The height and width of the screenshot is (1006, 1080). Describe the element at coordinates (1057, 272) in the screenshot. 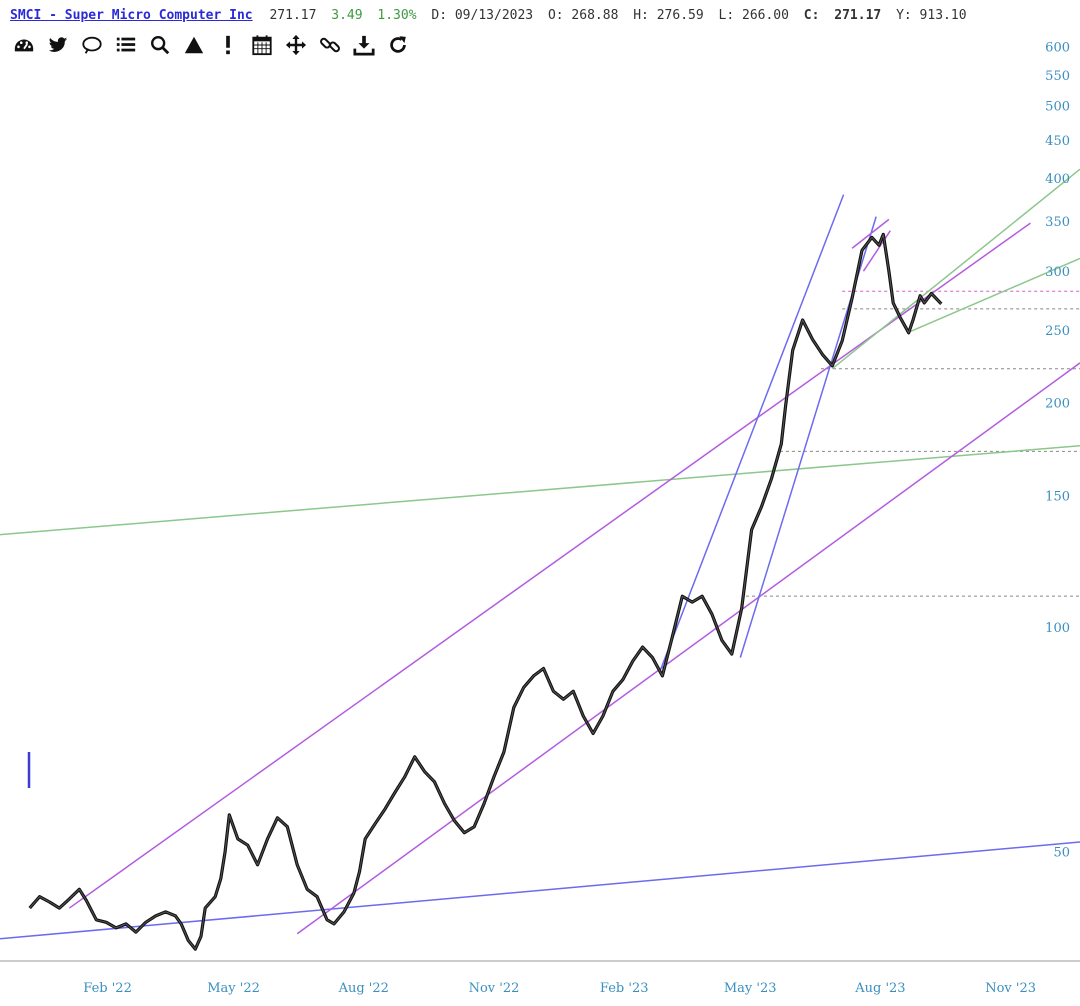

I see `y-tick-label-300: 300` at that location.